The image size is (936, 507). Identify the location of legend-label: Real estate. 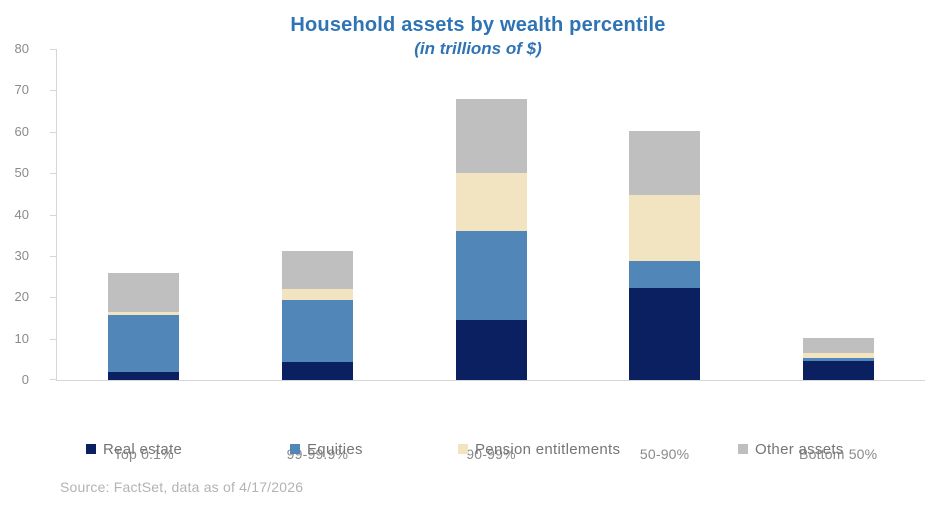
(143, 449).